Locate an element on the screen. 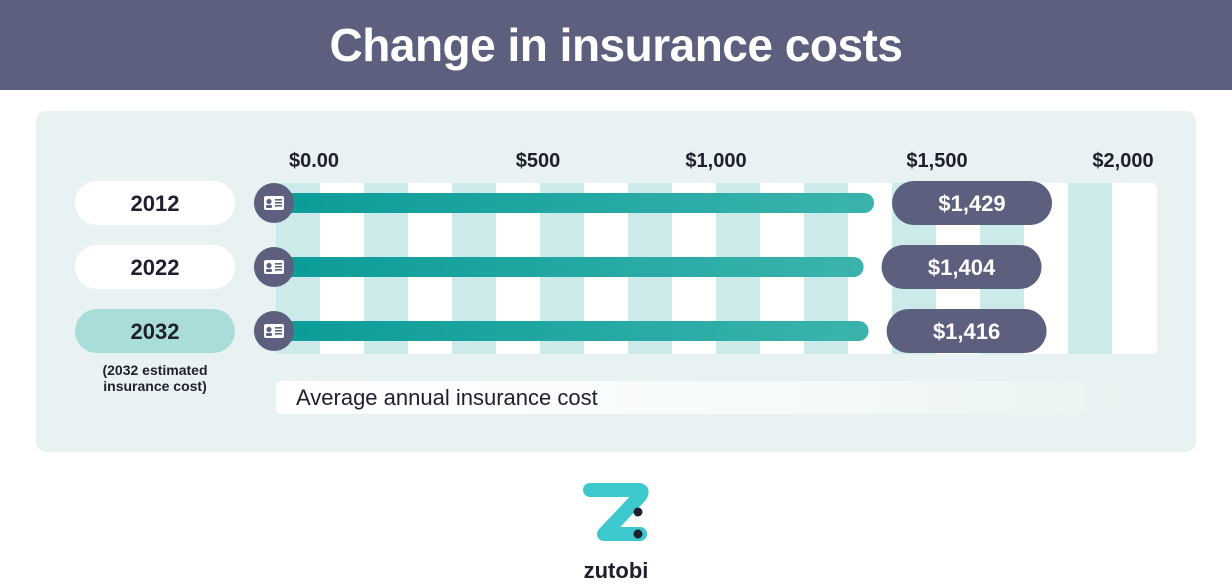 This screenshot has width=1232, height=588. category-label: 2032 is located at coordinates (155, 331).